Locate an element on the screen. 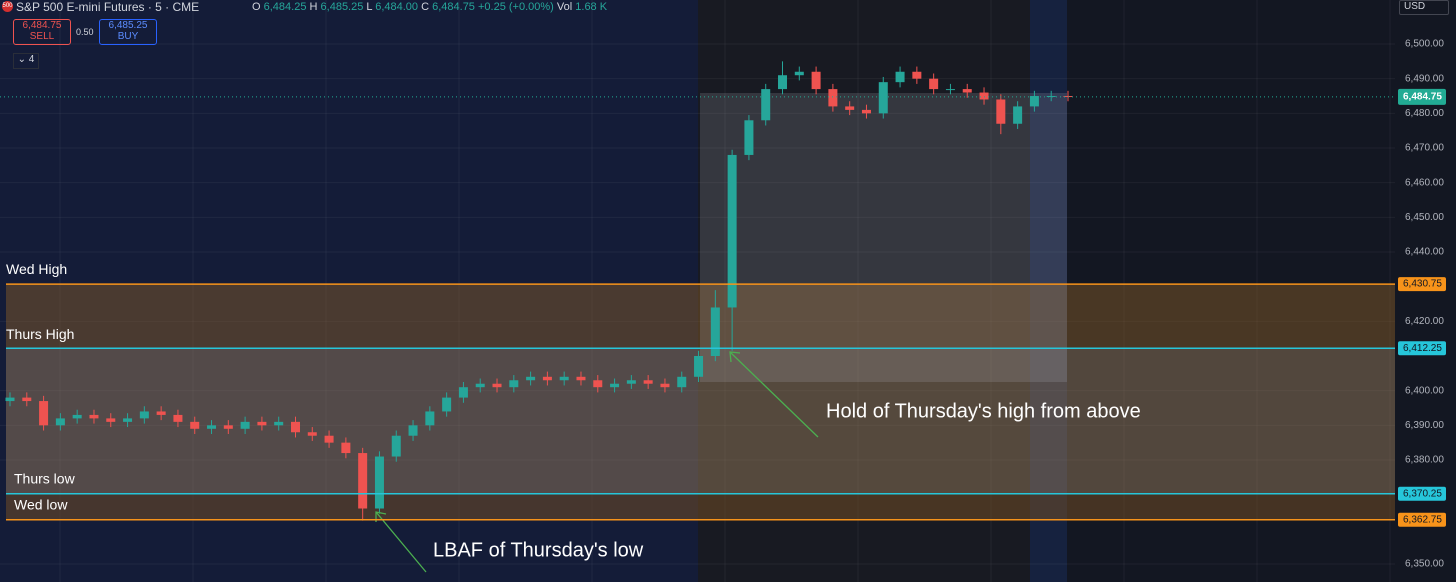  y-tick-label: 6,490.00 is located at coordinates (1424, 78).